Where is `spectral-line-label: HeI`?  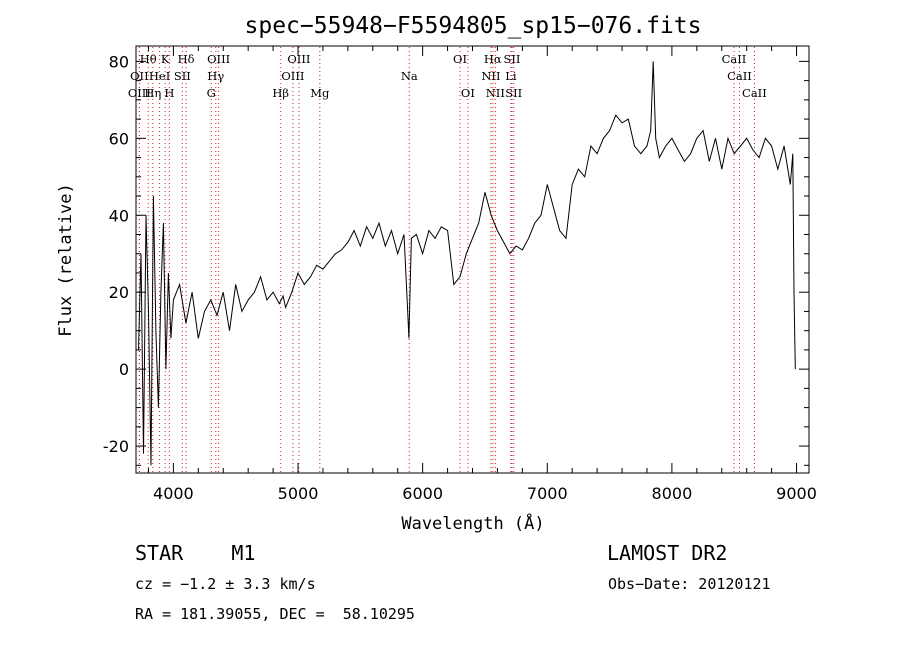
spectral-line-label: HeI is located at coordinates (159, 76).